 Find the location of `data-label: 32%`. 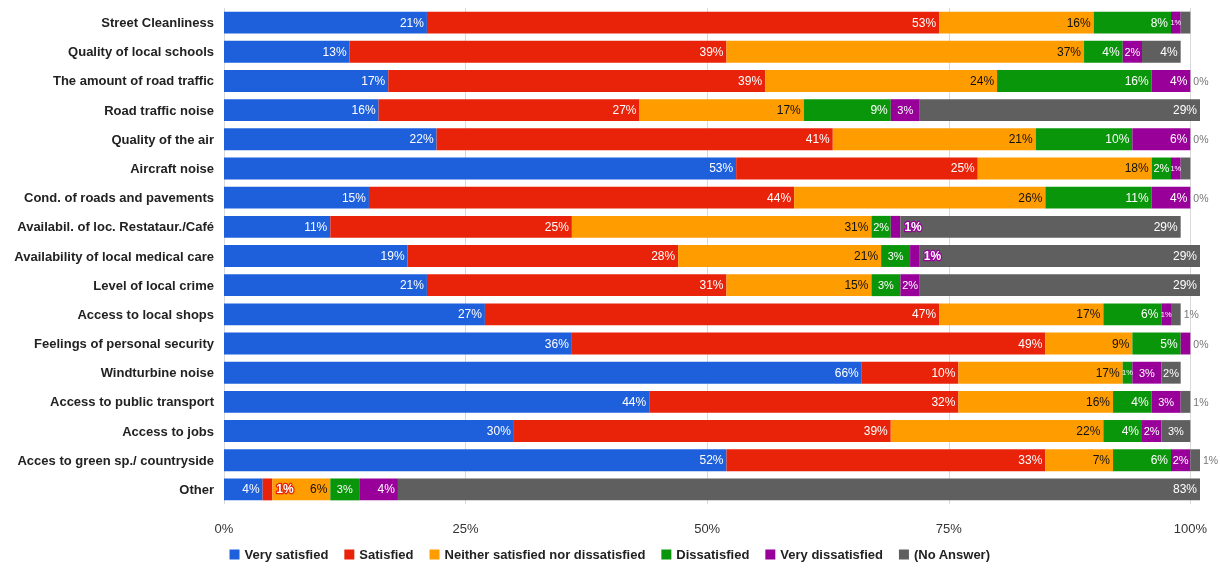

data-label: 32% is located at coordinates (943, 401).